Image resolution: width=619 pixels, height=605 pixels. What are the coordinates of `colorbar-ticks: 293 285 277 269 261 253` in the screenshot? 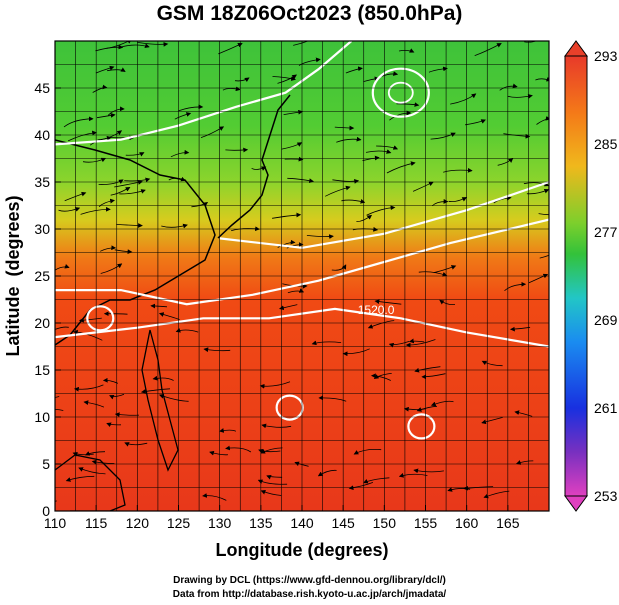 It's located at (606, 276).